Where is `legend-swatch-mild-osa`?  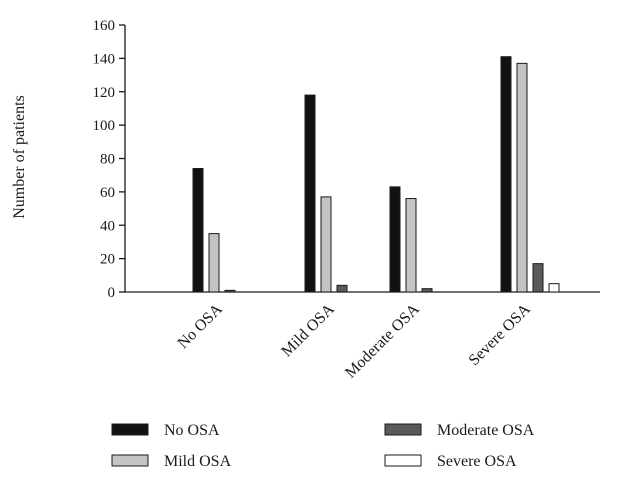
legend-swatch-mild-osa is located at coordinates (130, 460).